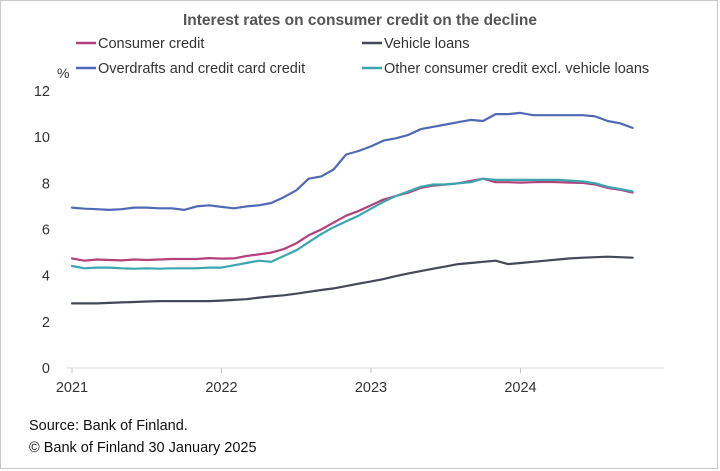 The height and width of the screenshot is (471, 720). I want to click on y-axis: 0 2 4 6 8 10 12, so click(42, 230).